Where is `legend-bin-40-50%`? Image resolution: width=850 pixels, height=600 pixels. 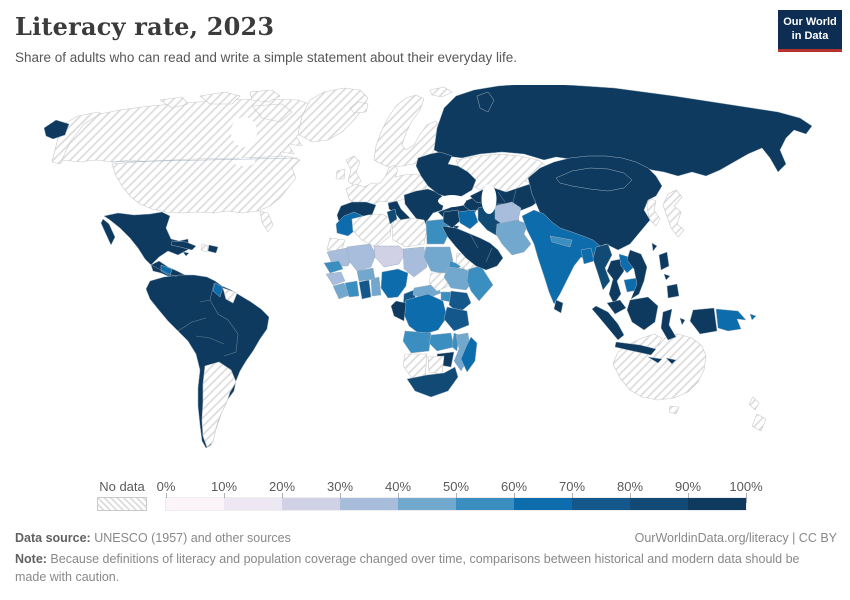
legend-bin-40-50% is located at coordinates (427, 504).